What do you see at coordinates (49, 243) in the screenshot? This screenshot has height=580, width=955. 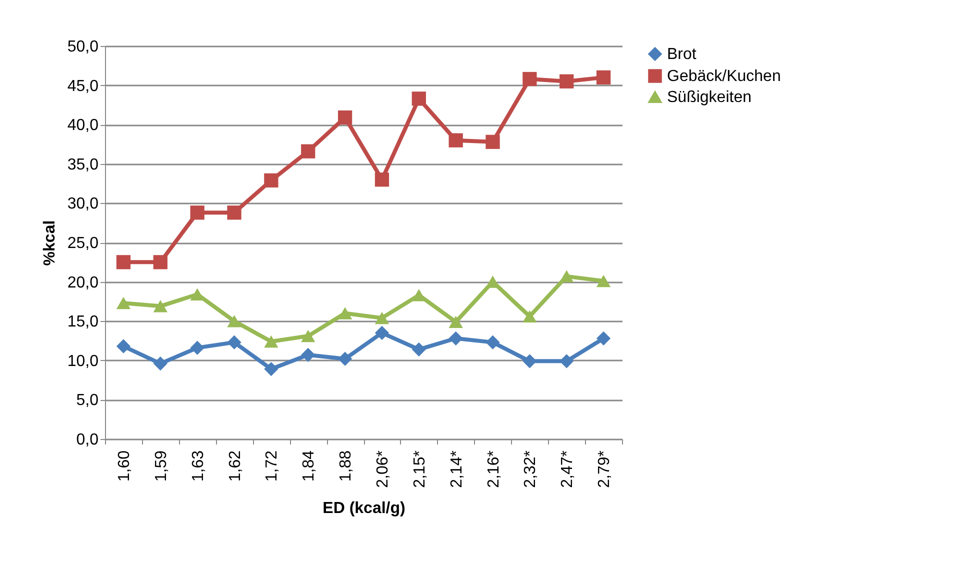 I see `y-axis-title: %kcal` at bounding box center [49, 243].